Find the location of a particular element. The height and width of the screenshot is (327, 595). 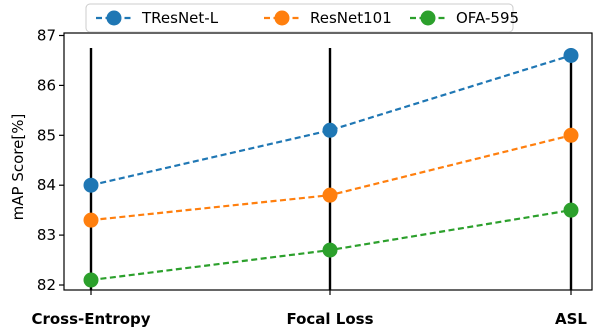

y-tick-label: 83 is located at coordinates (46, 235).